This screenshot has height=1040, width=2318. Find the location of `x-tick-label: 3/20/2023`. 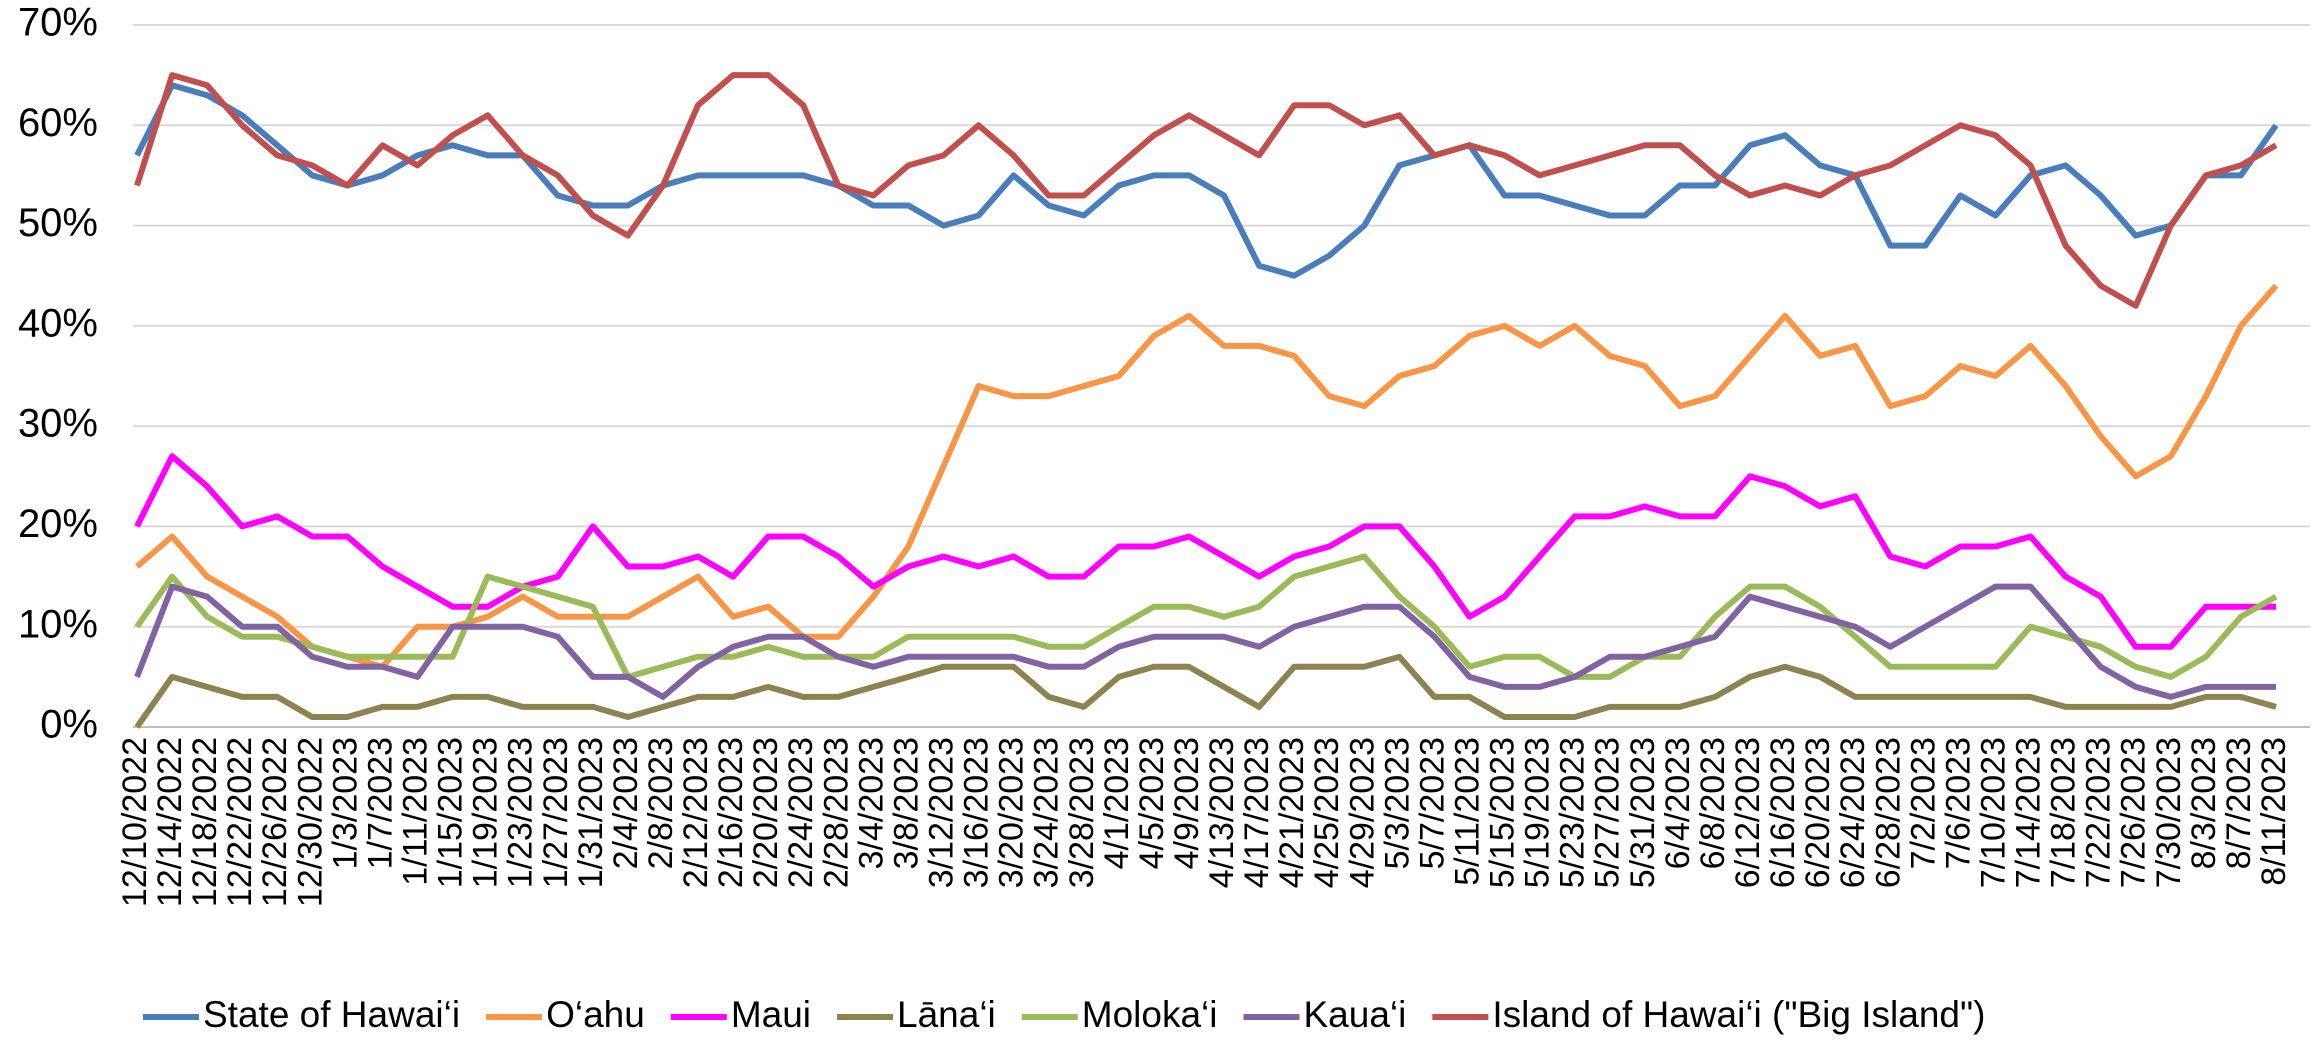

x-tick-label: 3/20/2023 is located at coordinates (1012, 812).